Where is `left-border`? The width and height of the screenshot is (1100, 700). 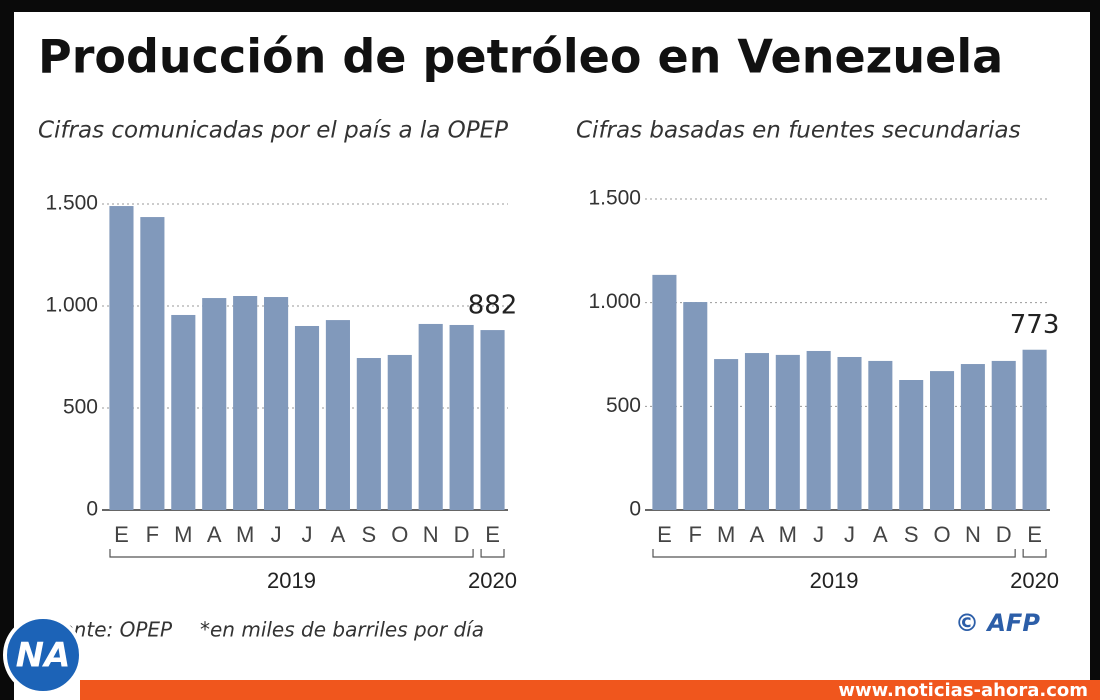
left-border is located at coordinates (7, 350).